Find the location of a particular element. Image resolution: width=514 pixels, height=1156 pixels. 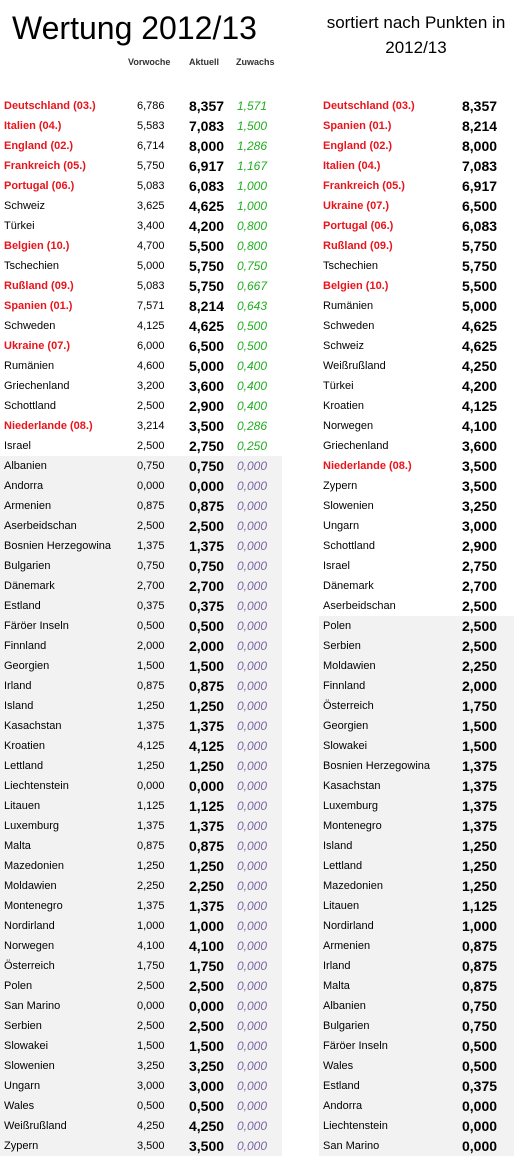

table-row: Deutschland (03.) 6,786 8,357 1,571 is located at coordinates (141, 106).